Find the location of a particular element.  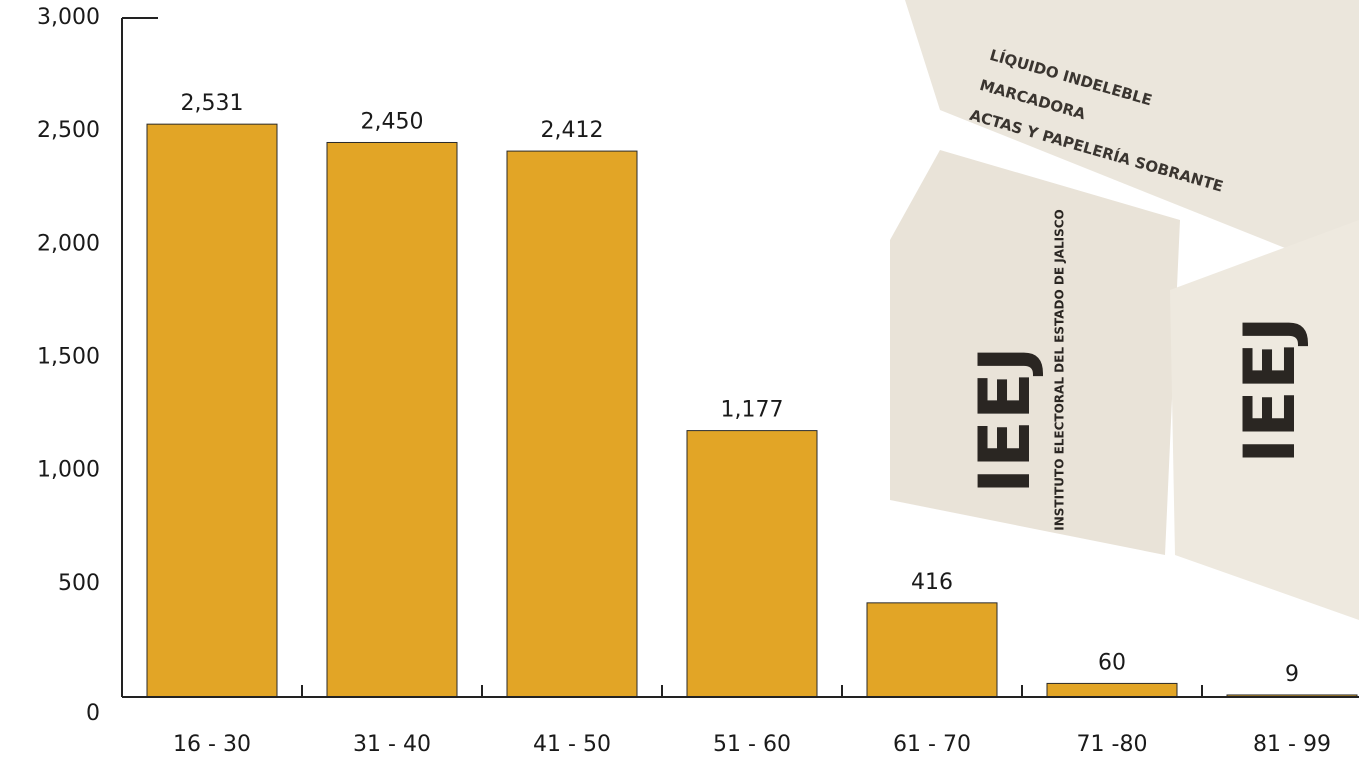

y-tick-label: 2,500 is located at coordinates (68, 130).